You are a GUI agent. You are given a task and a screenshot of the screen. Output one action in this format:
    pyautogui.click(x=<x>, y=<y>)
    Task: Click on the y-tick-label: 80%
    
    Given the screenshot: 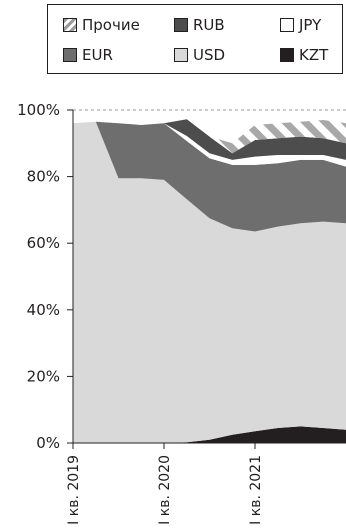 What is the action you would take?
    pyautogui.click(x=43, y=177)
    